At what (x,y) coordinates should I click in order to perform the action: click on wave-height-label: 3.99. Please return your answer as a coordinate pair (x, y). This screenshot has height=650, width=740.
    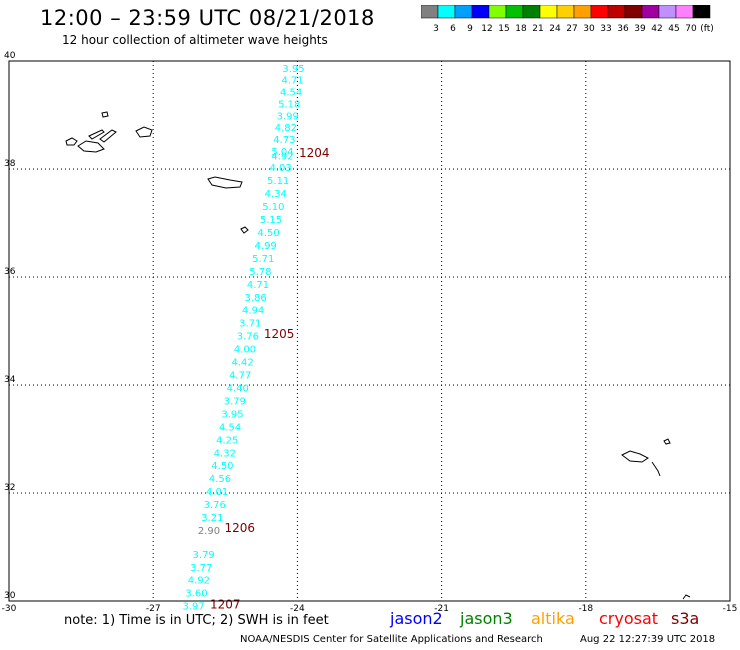
    Looking at the image, I should click on (288, 116).